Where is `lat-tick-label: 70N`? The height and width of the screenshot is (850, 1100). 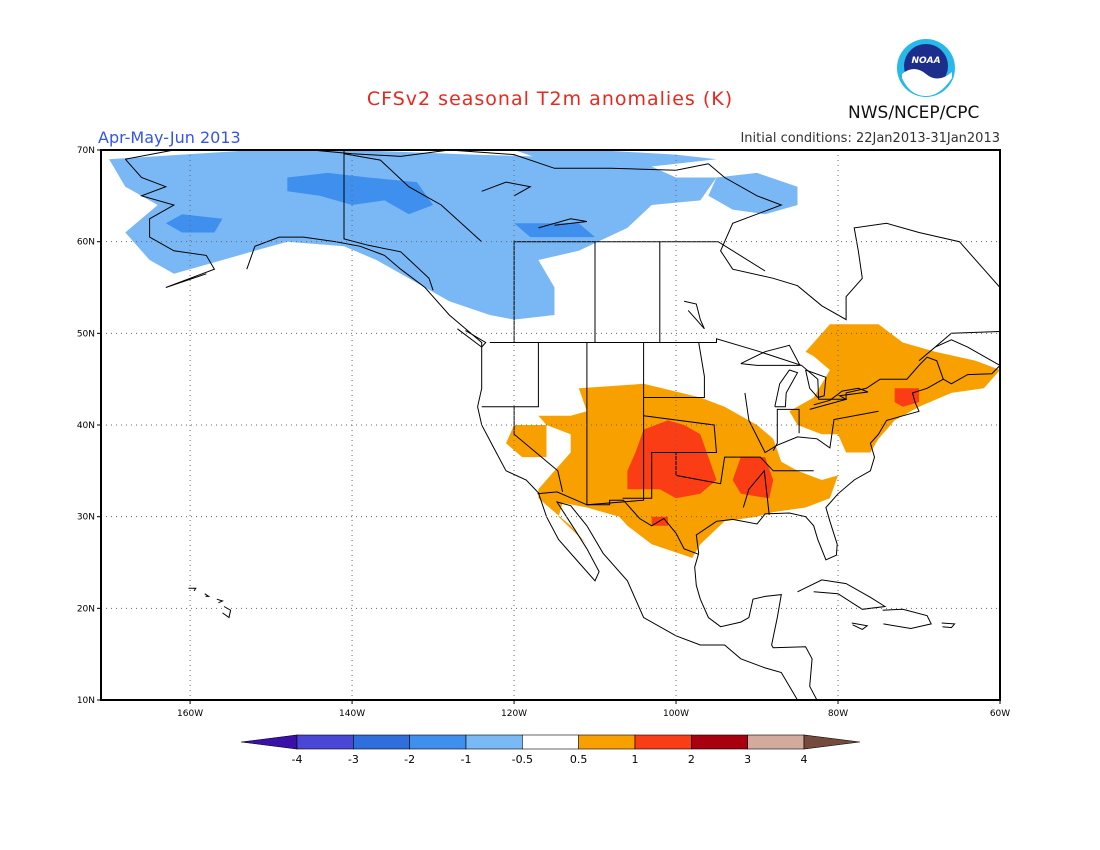
lat-tick-label: 70N is located at coordinates (86, 151).